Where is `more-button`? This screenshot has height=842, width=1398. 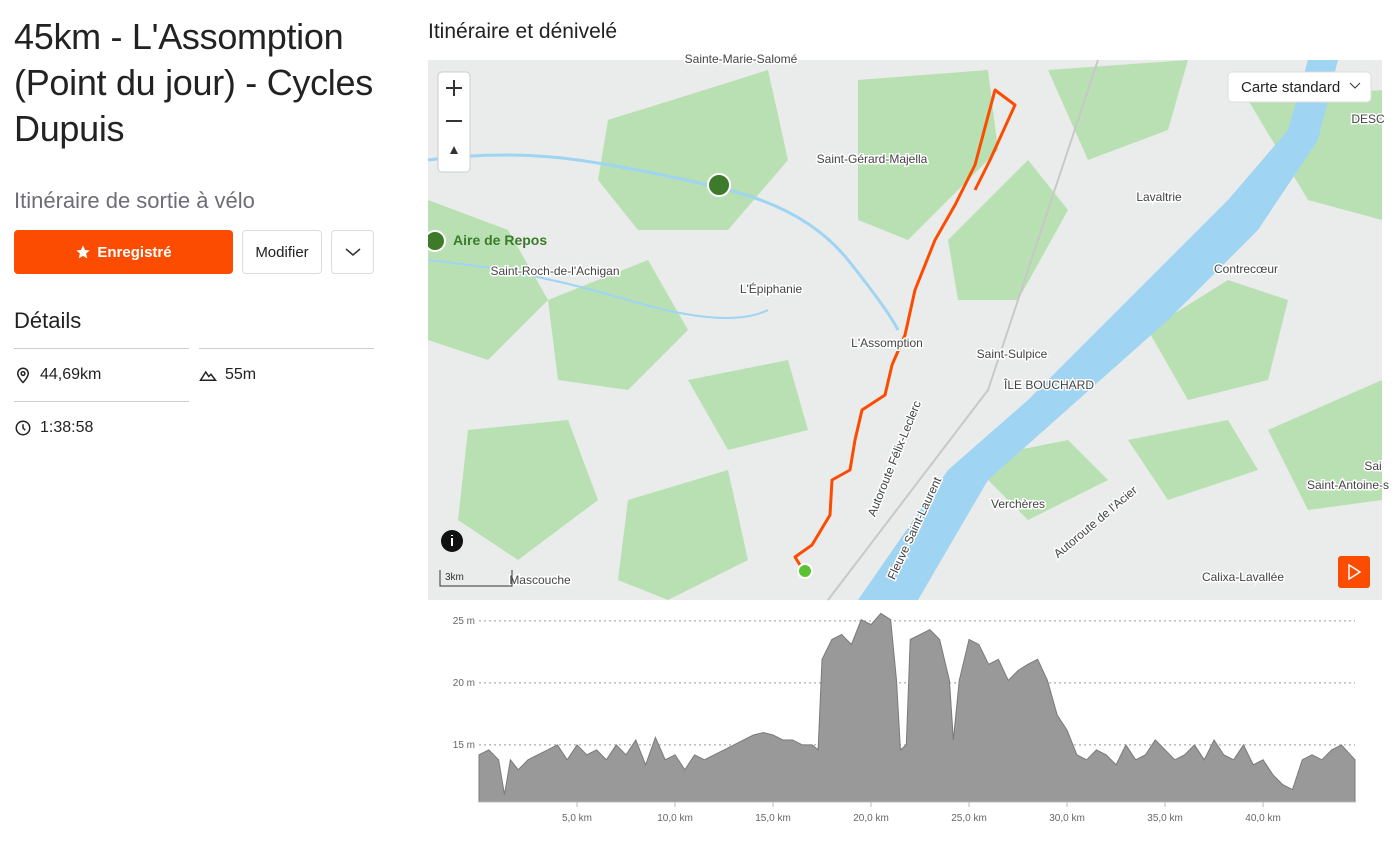
more-button is located at coordinates (352, 252).